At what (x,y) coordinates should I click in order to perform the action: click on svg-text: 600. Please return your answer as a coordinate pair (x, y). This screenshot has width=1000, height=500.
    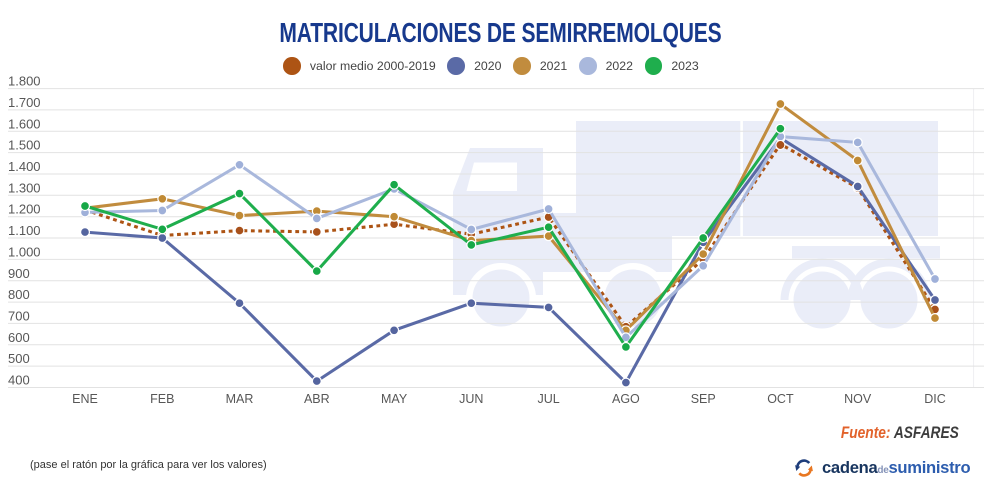
    Looking at the image, I should click on (19, 337).